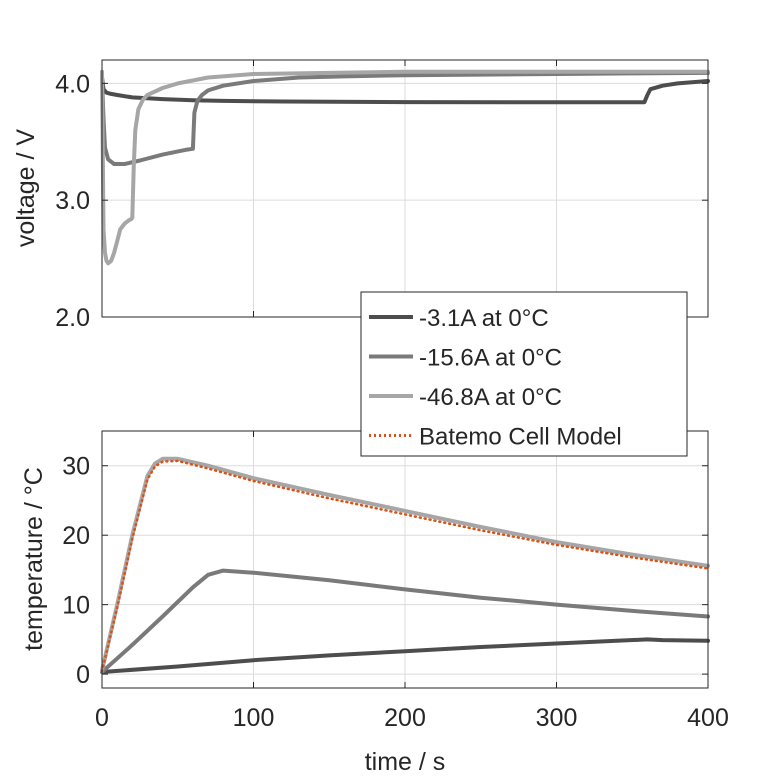 The width and height of the screenshot is (781, 781). I want to click on legend-label: -46.8A at 0°C, so click(490, 397).